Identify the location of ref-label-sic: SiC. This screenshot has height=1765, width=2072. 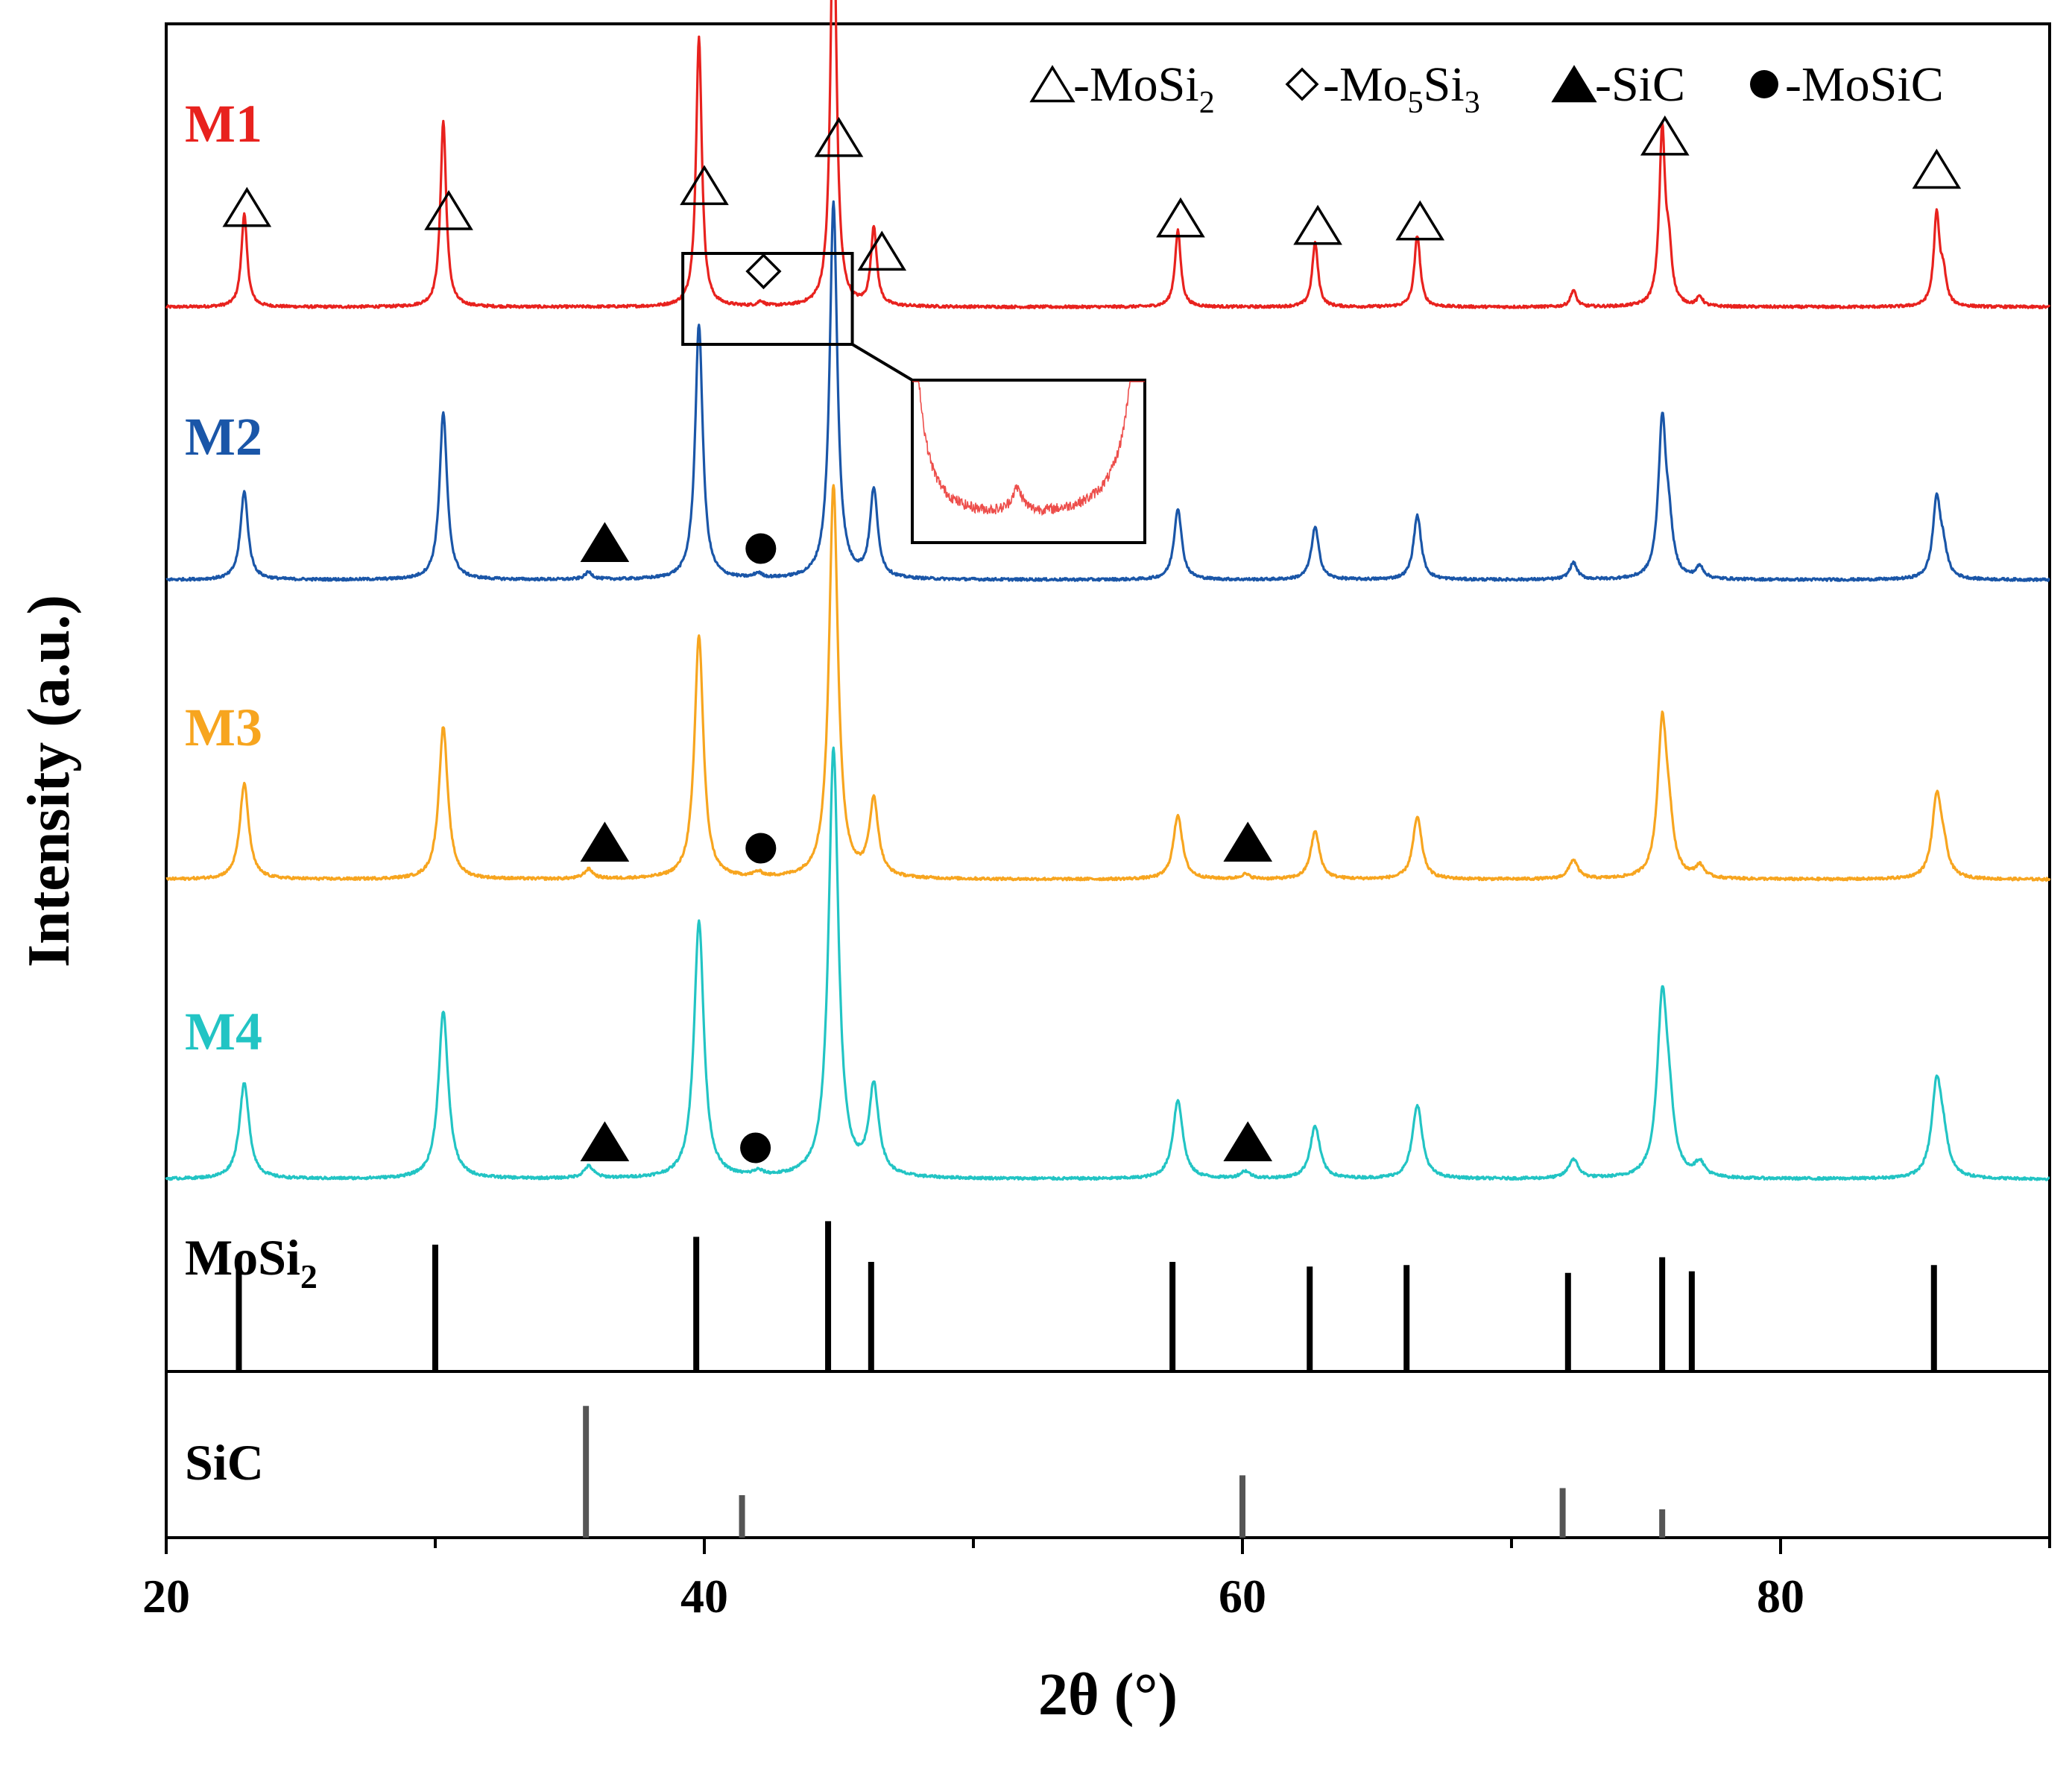
(224, 1462).